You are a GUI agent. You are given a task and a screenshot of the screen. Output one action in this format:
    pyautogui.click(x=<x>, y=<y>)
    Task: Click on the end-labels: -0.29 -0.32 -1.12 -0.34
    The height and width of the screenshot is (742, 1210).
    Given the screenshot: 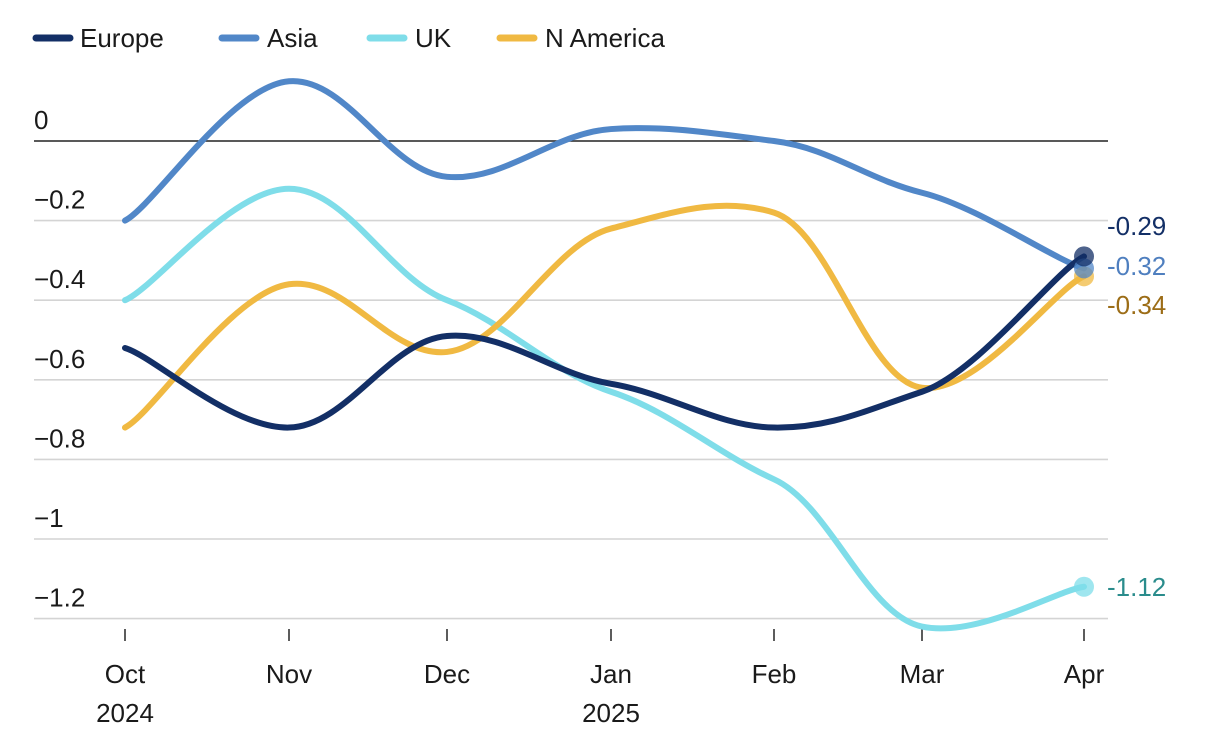 What is the action you would take?
    pyautogui.click(x=1136, y=406)
    